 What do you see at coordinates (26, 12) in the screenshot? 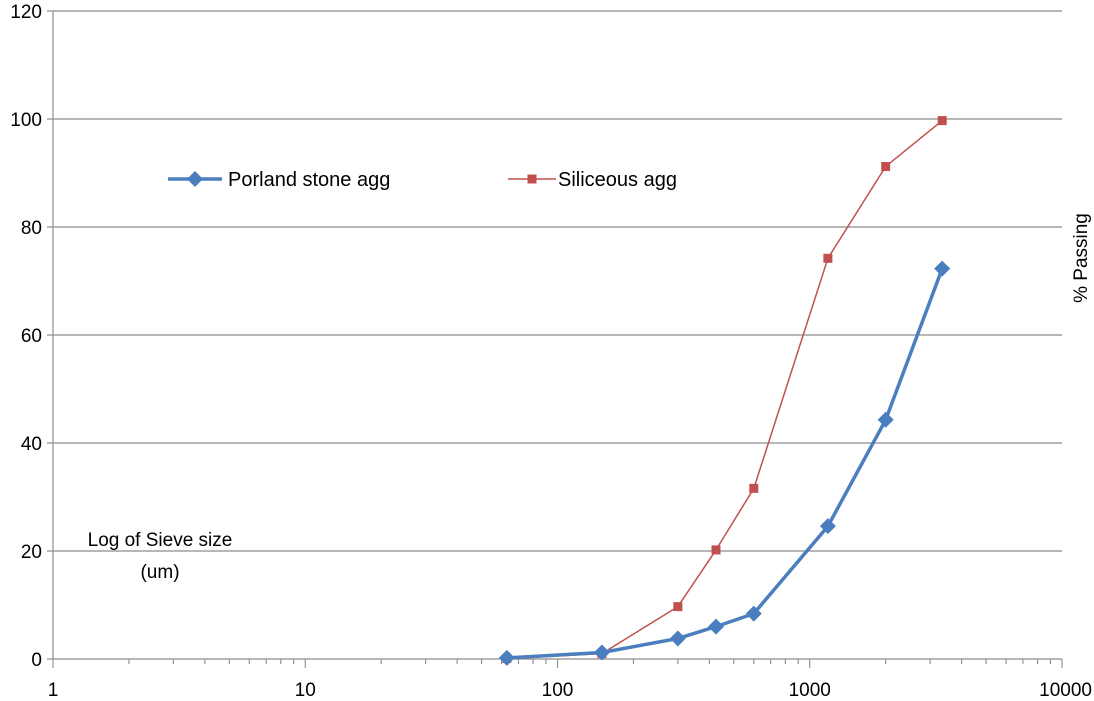
I see `y-tick-label: 120` at bounding box center [26, 12].